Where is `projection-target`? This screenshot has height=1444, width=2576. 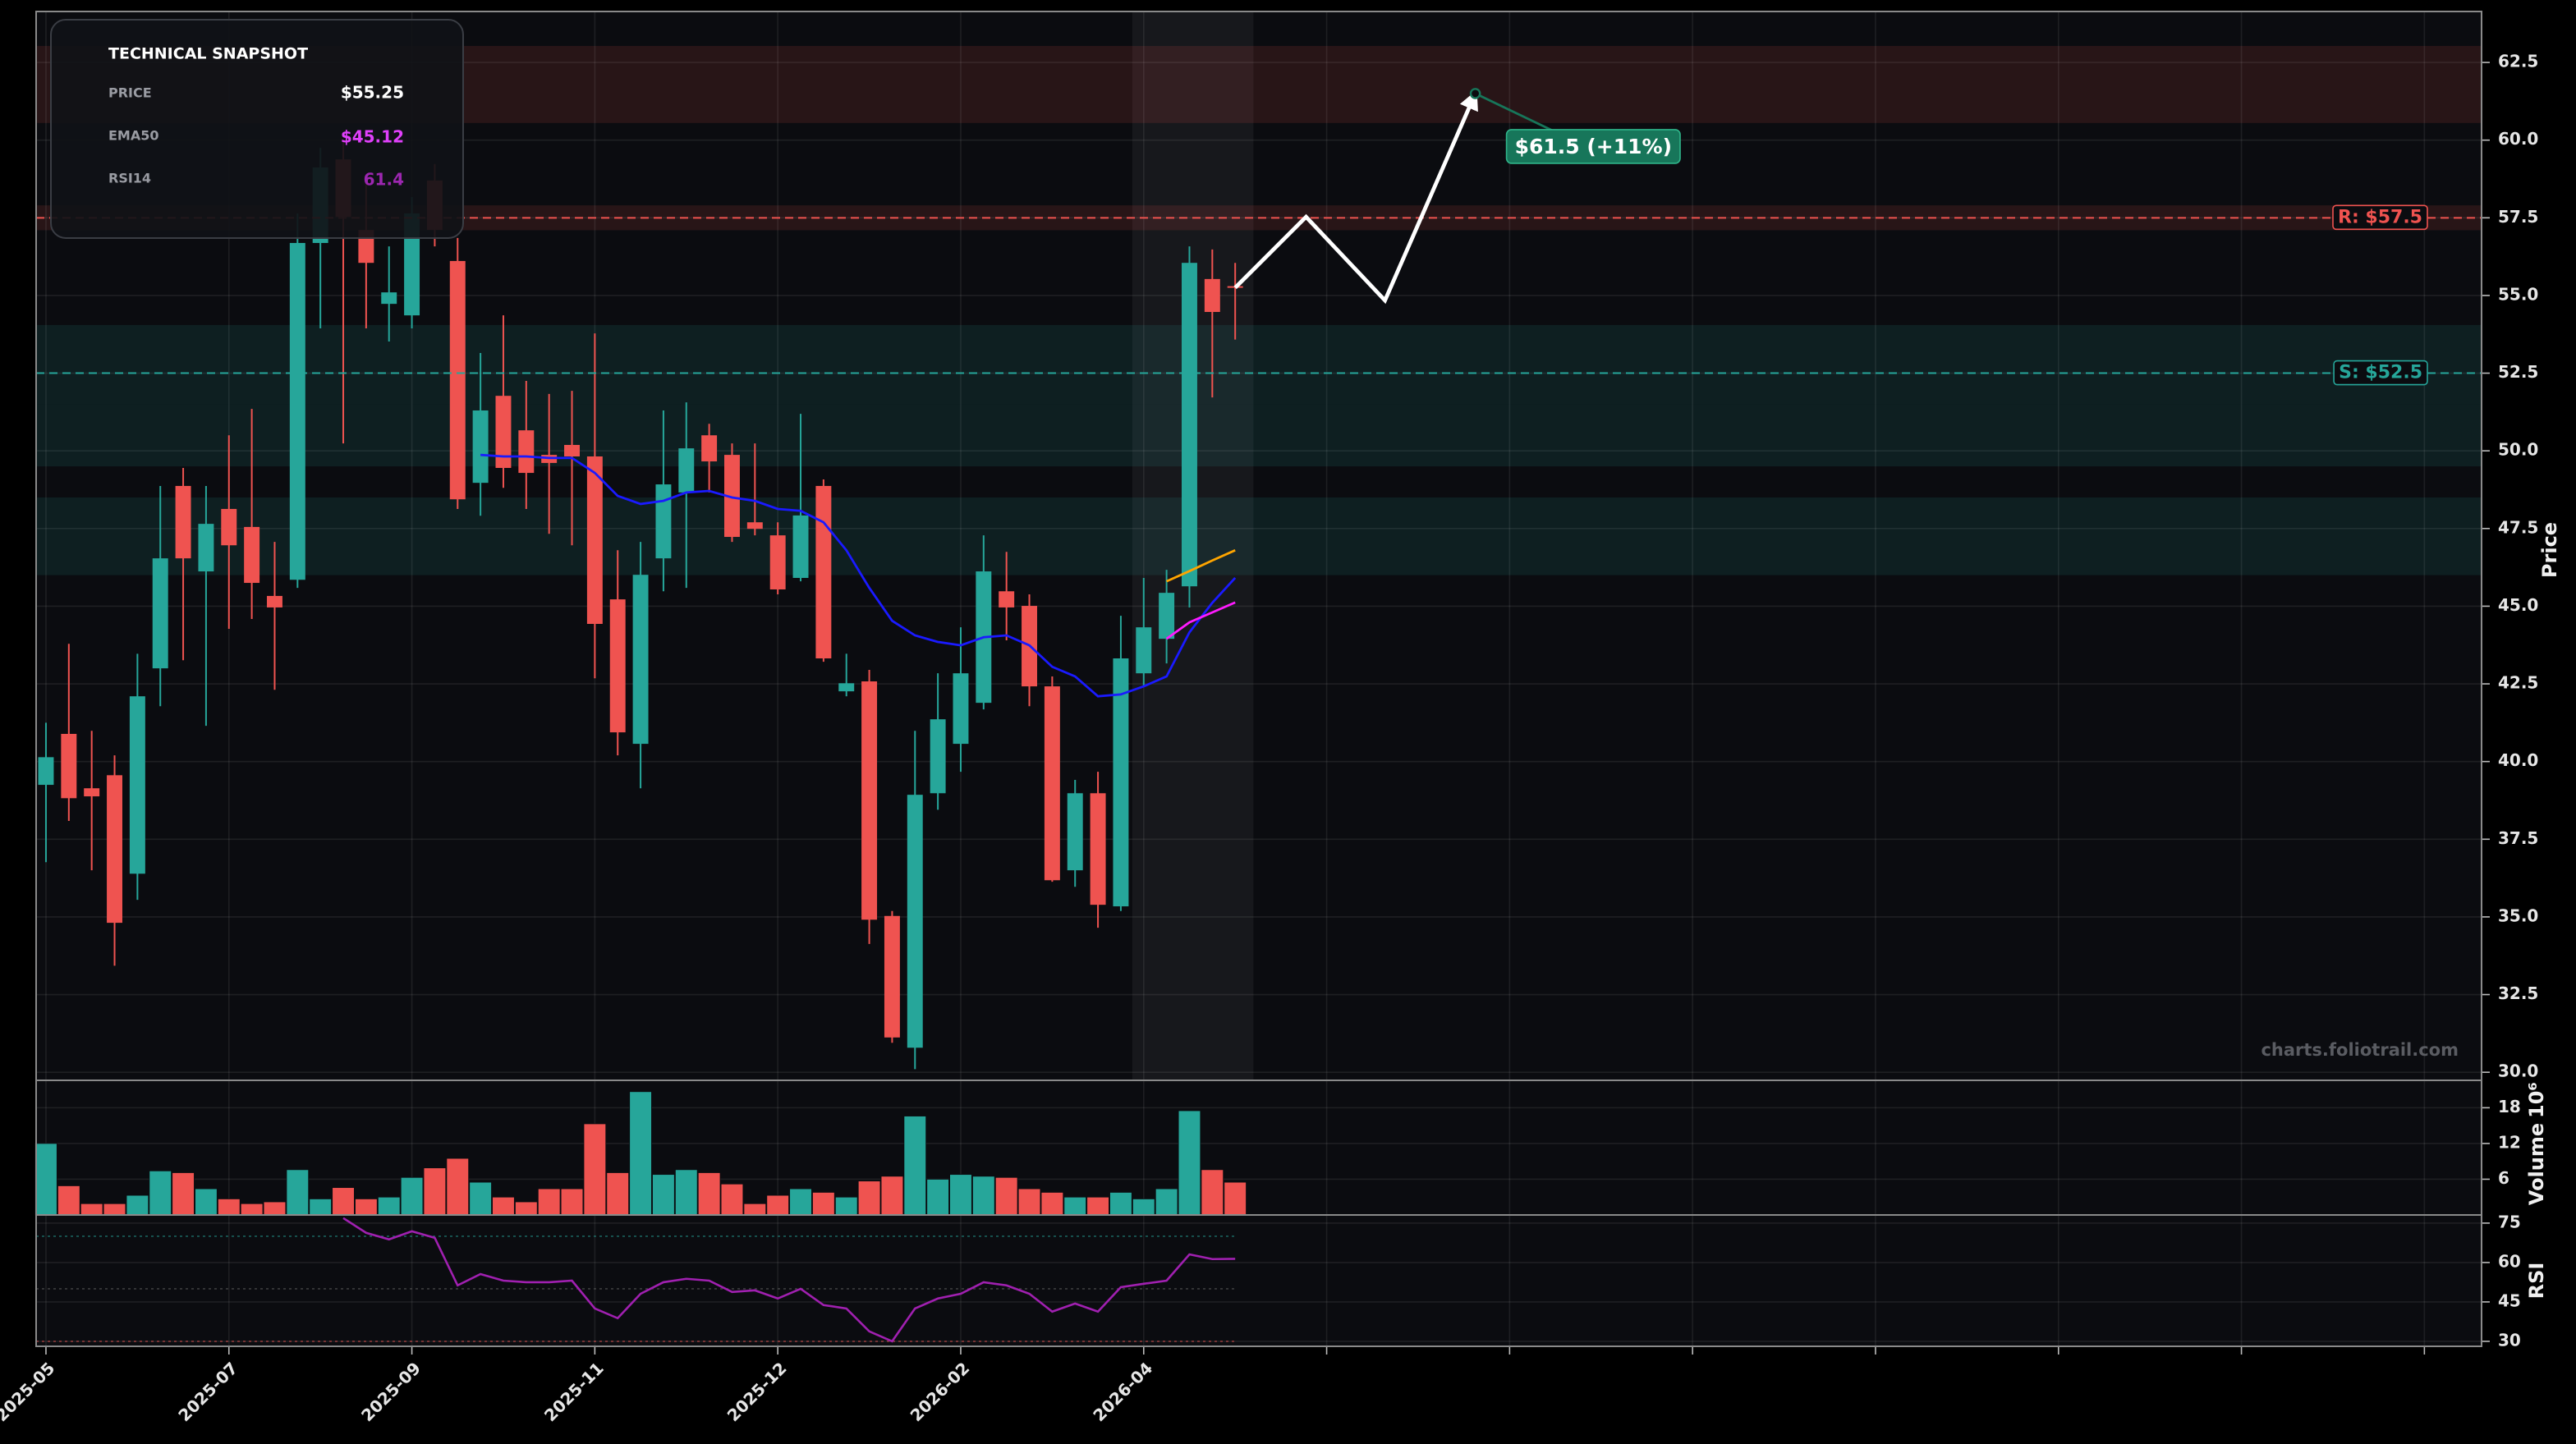 projection-target is located at coordinates (1475, 93).